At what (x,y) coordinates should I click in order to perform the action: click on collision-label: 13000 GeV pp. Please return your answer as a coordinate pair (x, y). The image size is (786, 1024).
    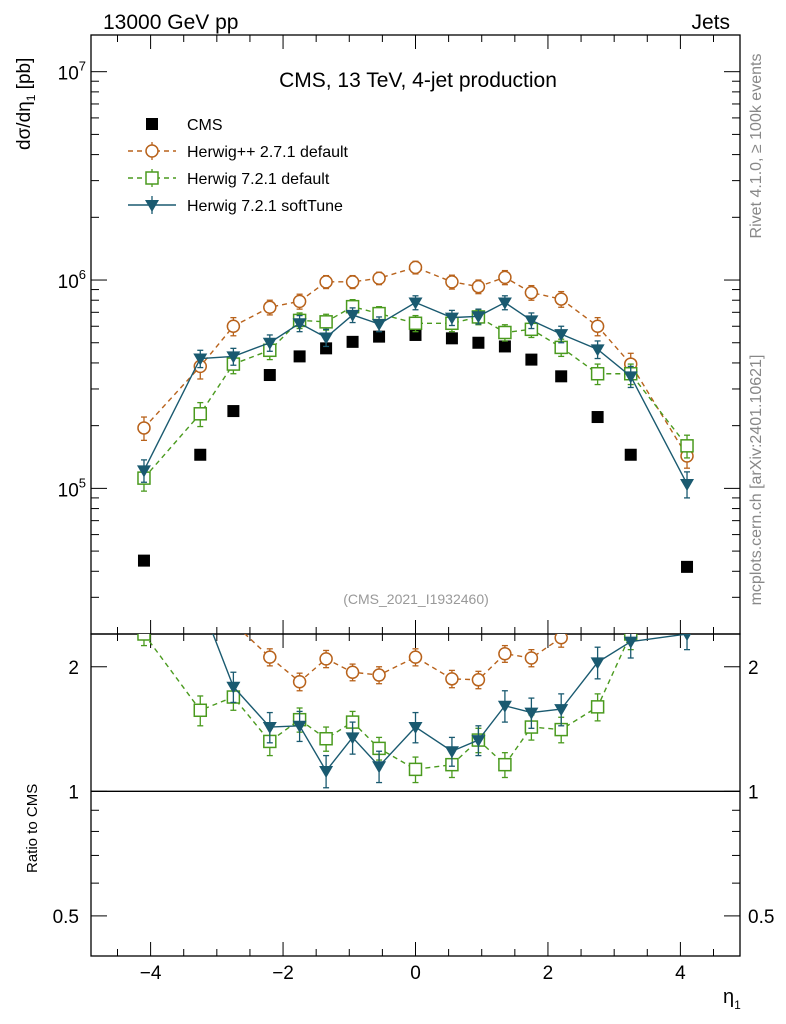
    Looking at the image, I should click on (170, 22).